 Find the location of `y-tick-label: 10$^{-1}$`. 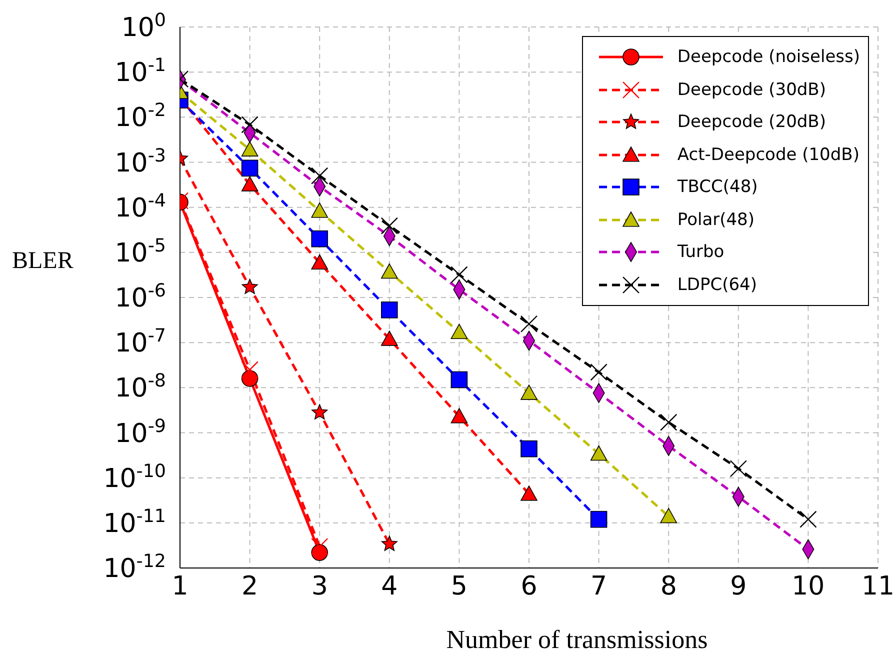

y-tick-label: 10$^{-1}$ is located at coordinates (140, 71).